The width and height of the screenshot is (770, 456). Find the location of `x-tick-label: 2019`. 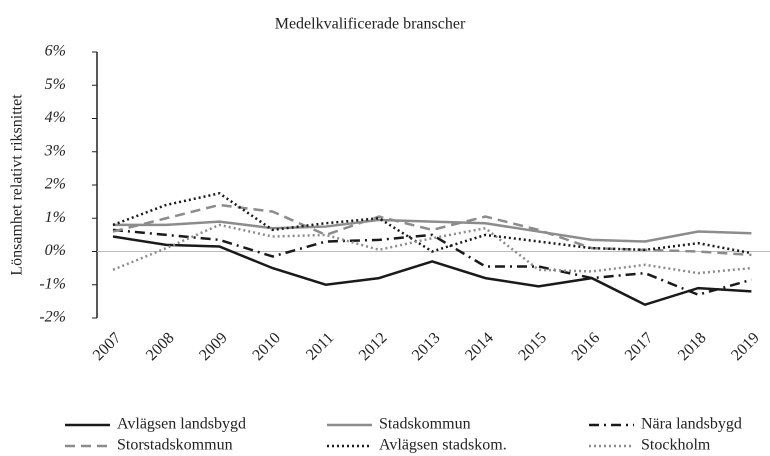

x-tick-label: 2019 is located at coordinates (745, 346).